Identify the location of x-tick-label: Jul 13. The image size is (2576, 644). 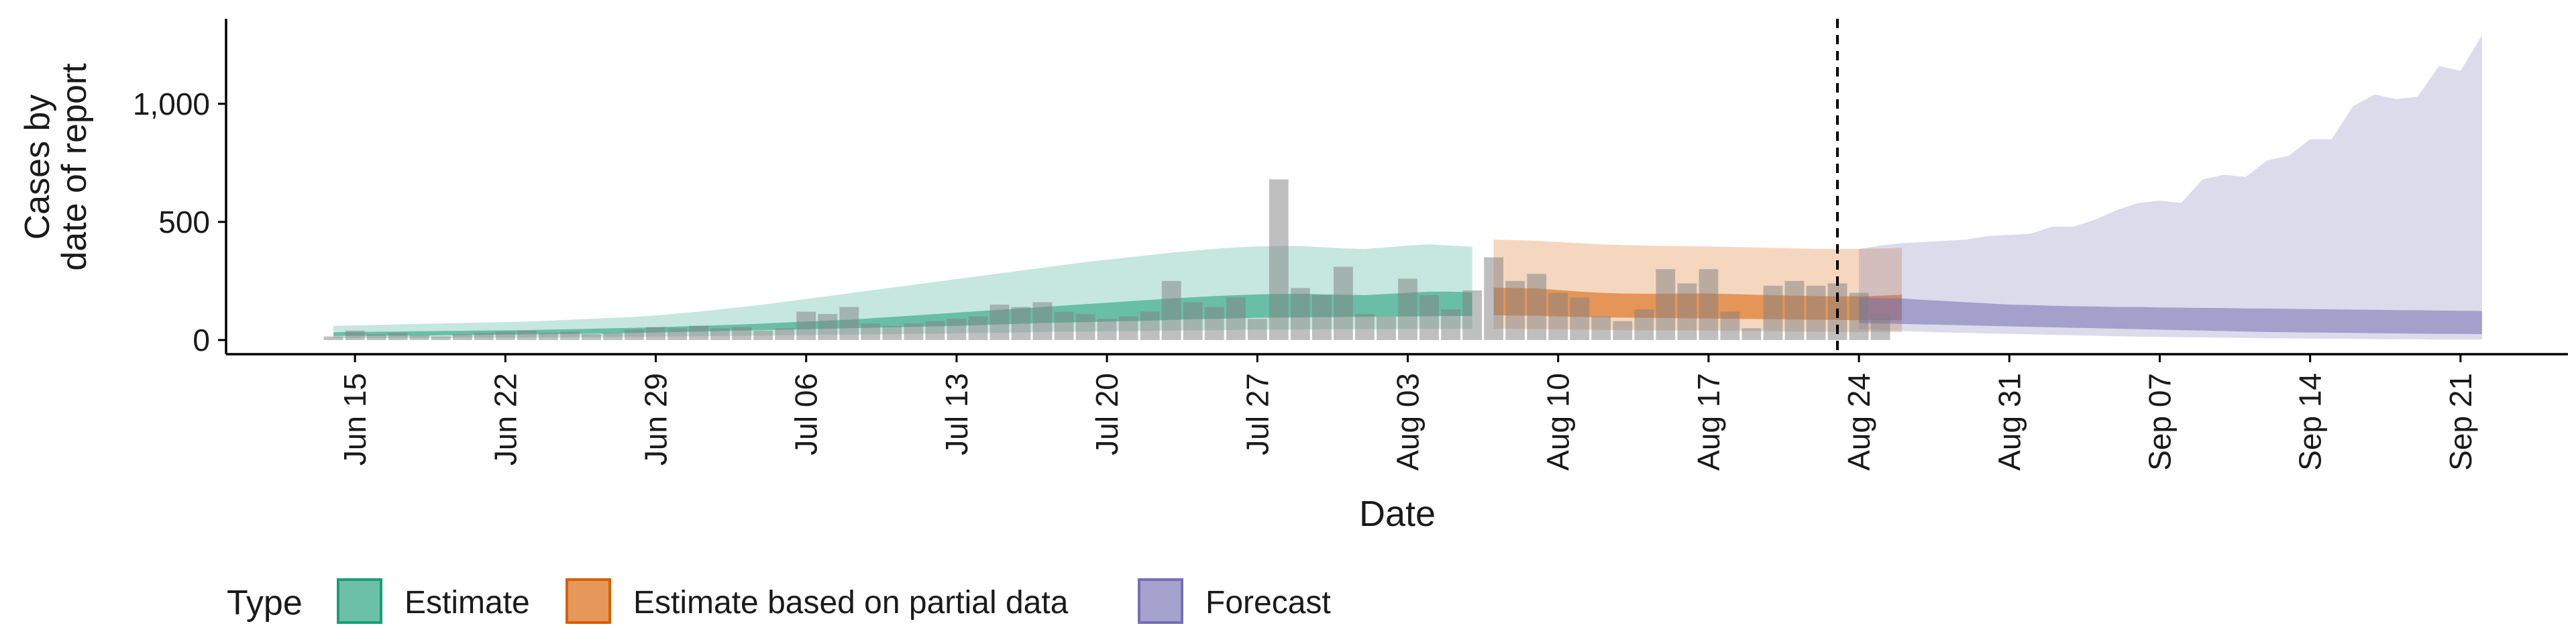
(956, 414).